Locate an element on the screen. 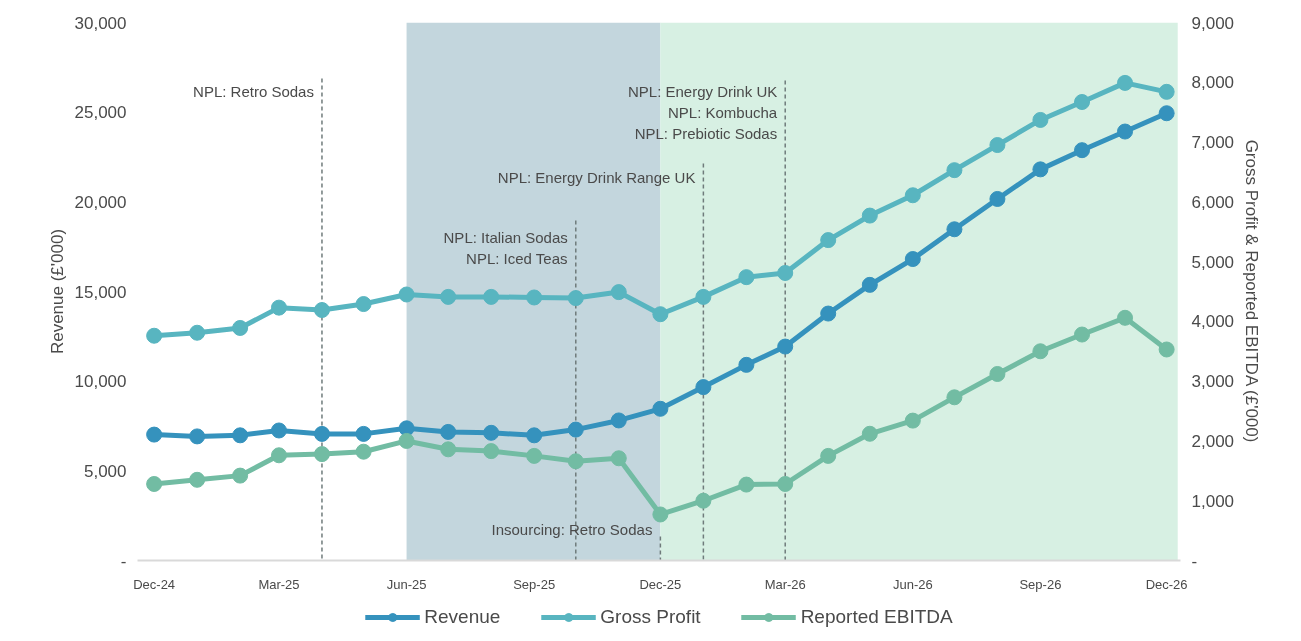  x-tick-label: Sep-25 is located at coordinates (534, 584).